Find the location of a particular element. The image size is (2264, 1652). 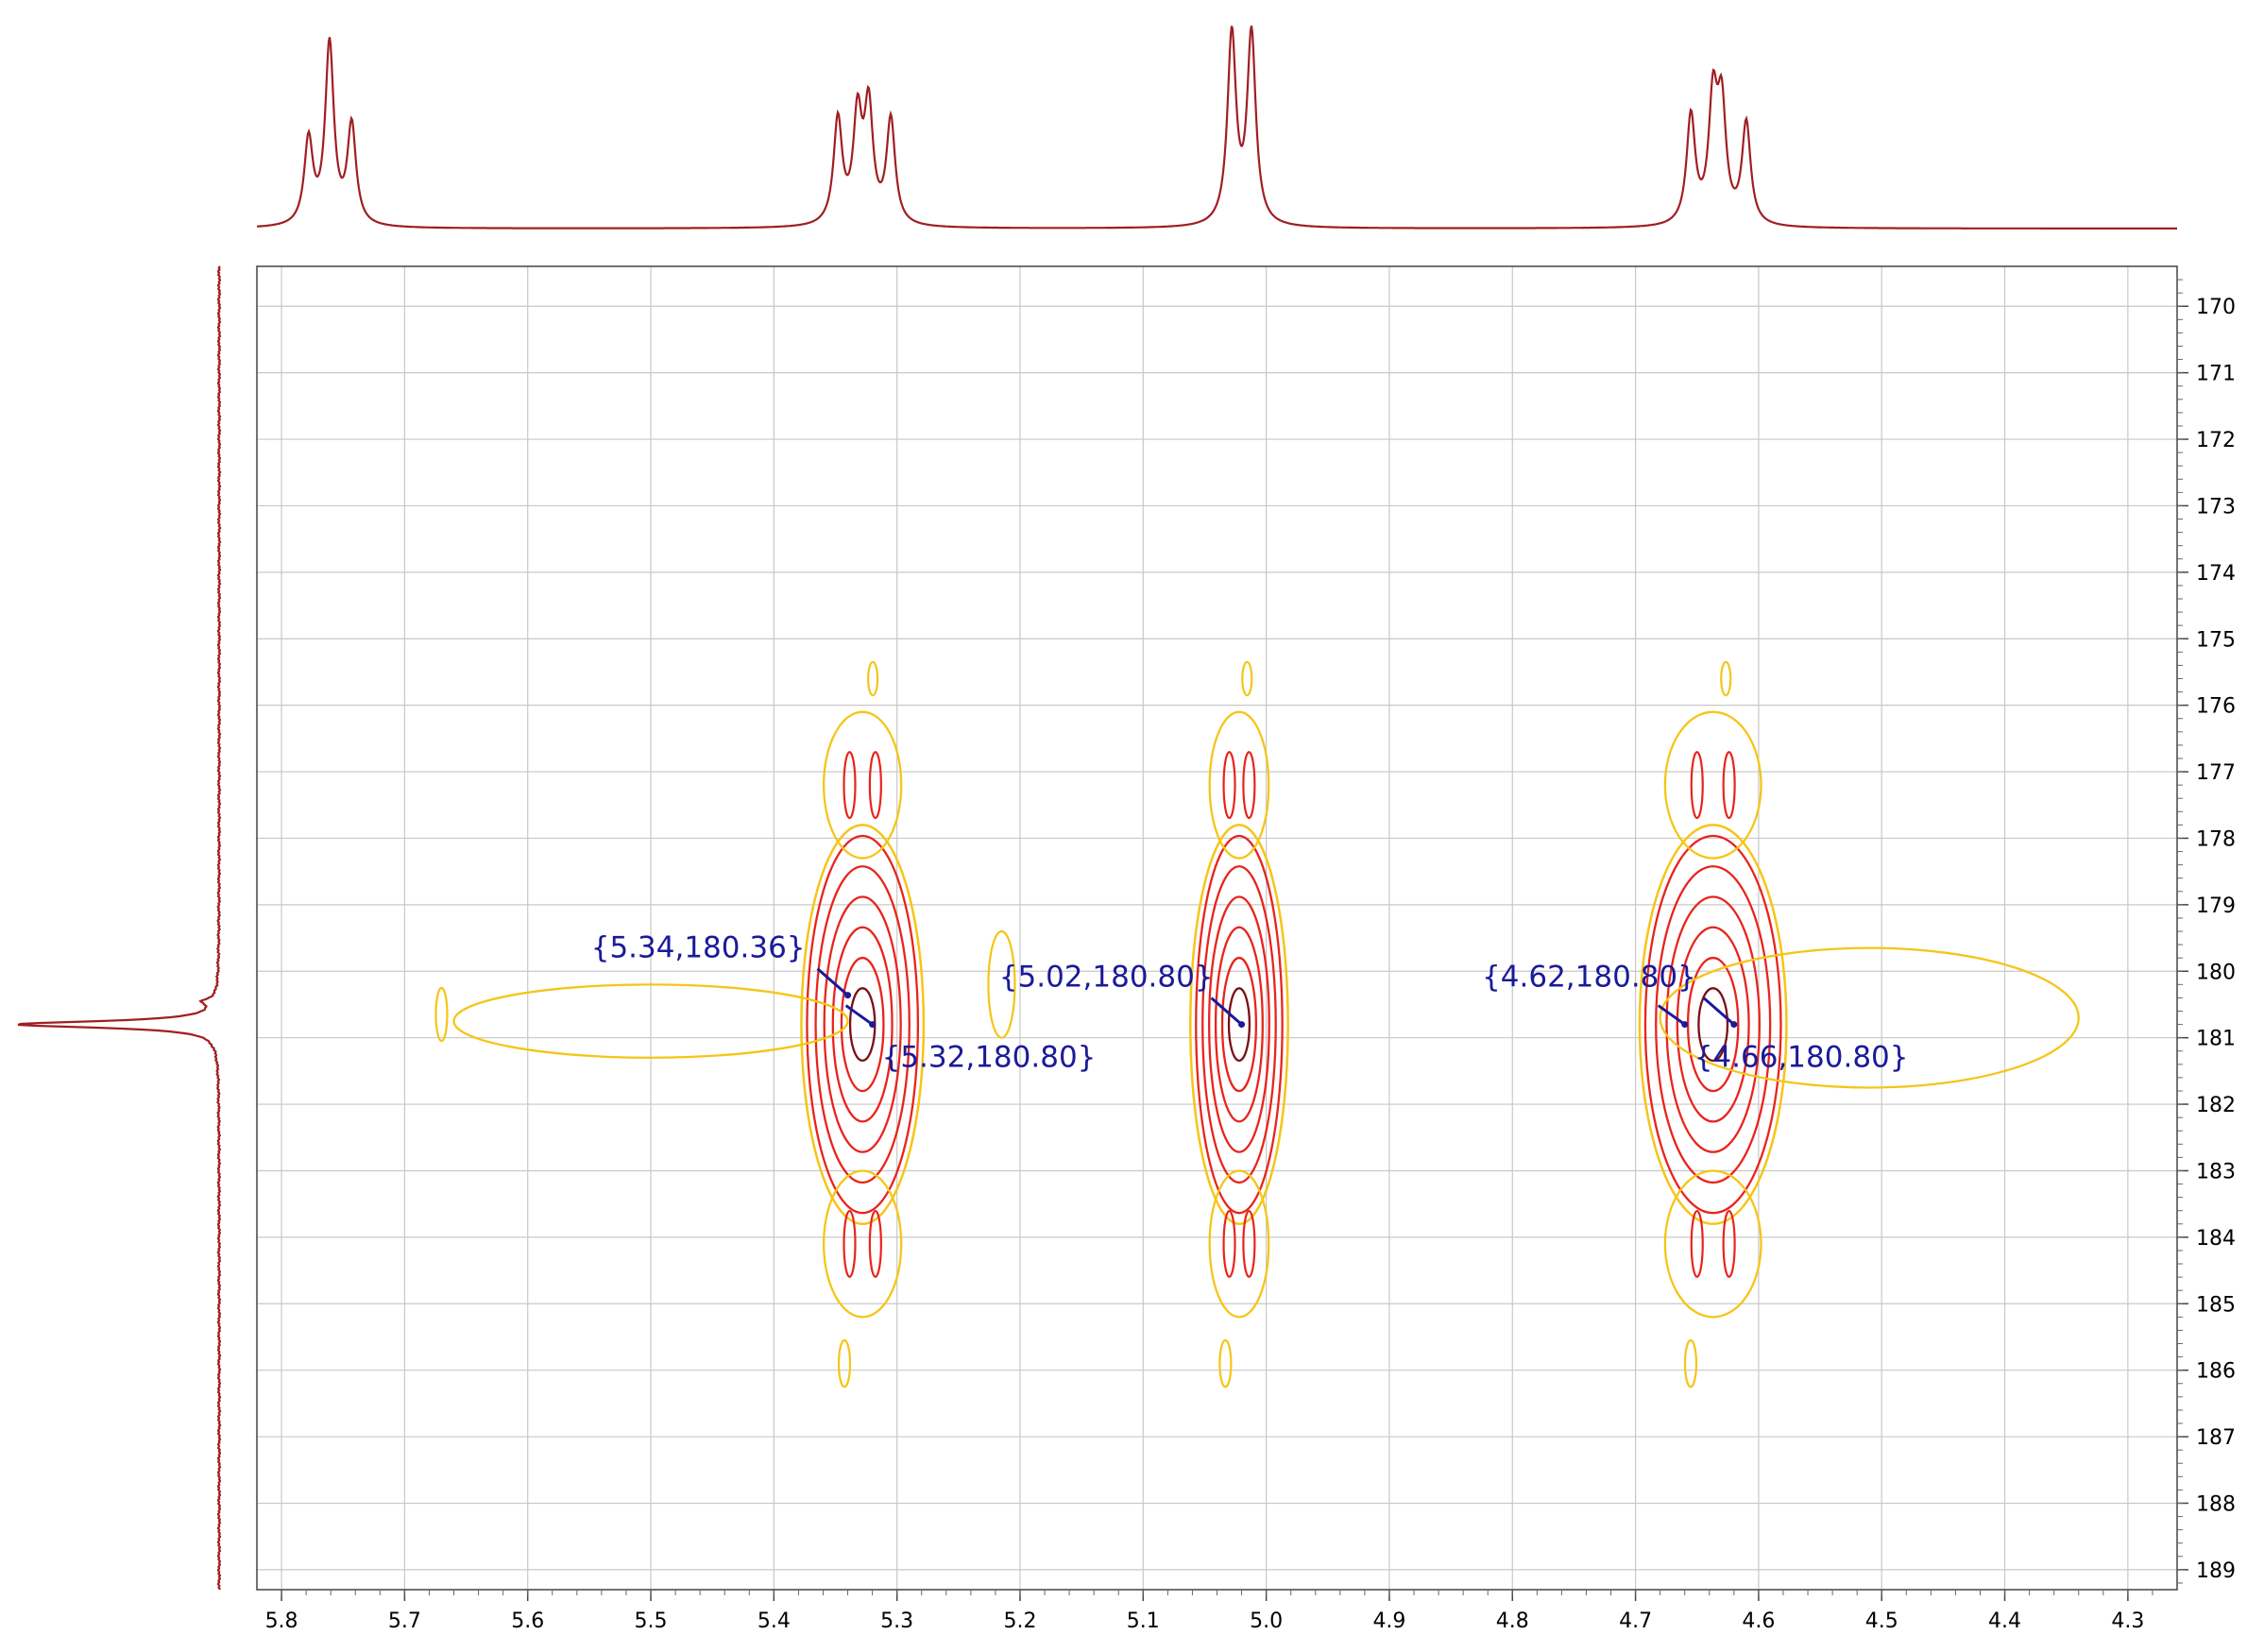

y-tick-label: 185 is located at coordinates (2216, 1305).